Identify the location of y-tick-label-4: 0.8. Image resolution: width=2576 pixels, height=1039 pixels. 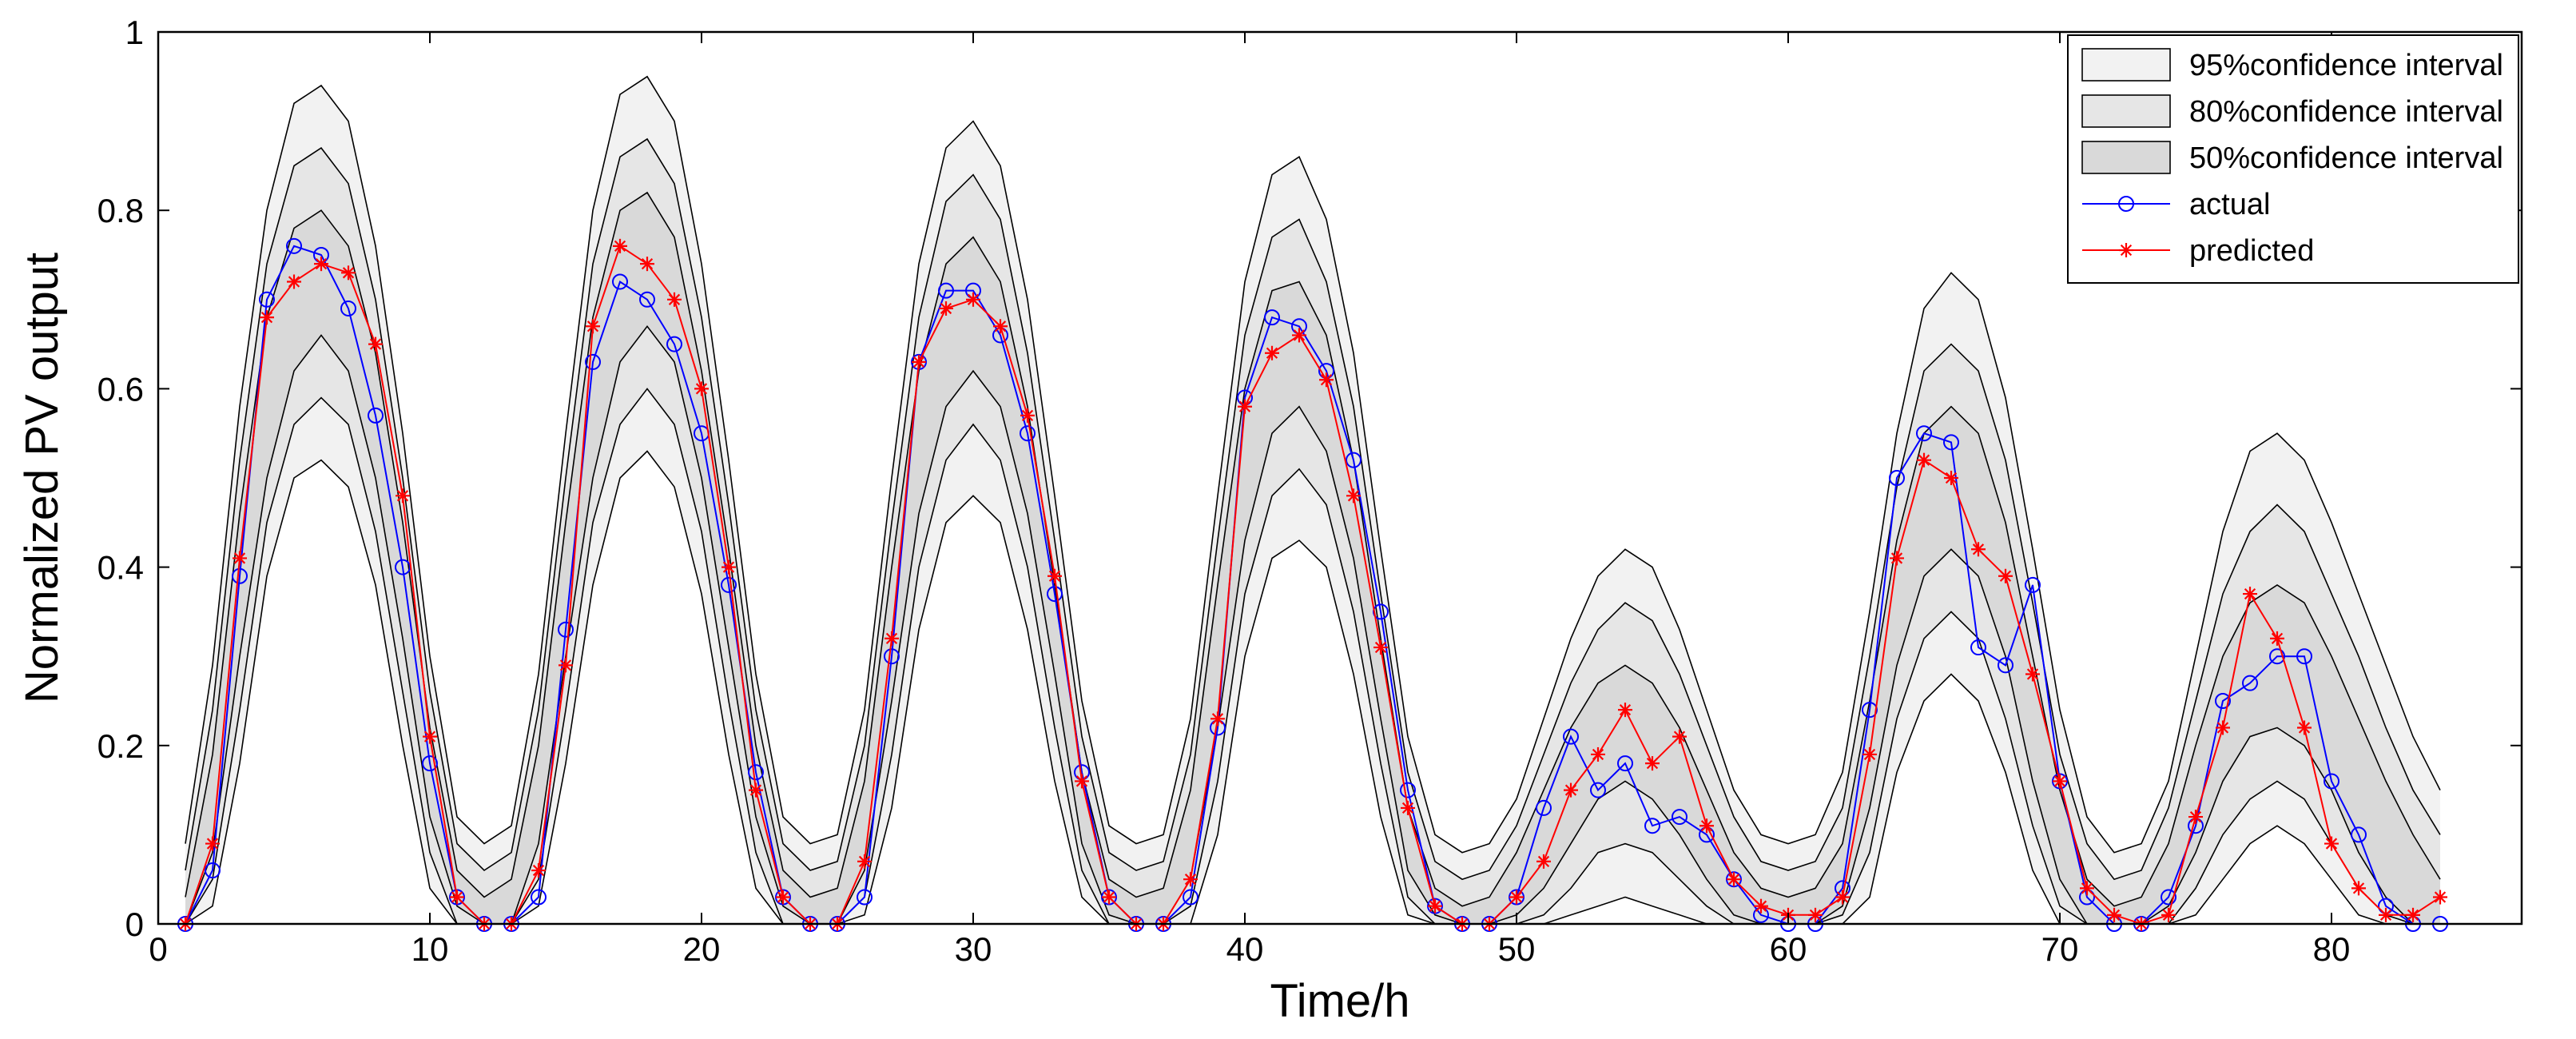
(120, 210).